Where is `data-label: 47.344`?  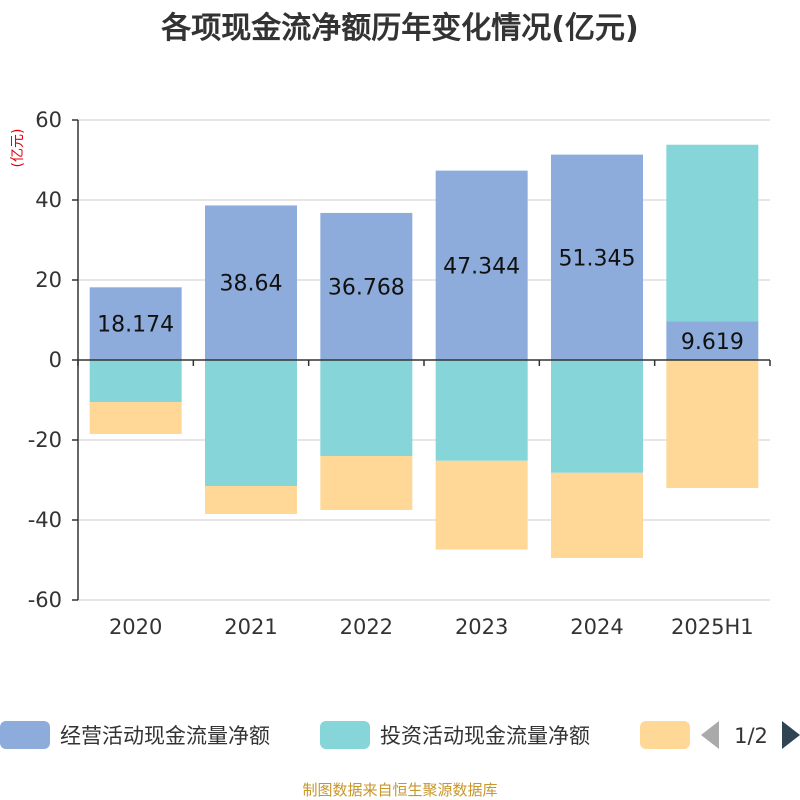 data-label: 47.344 is located at coordinates (481, 266).